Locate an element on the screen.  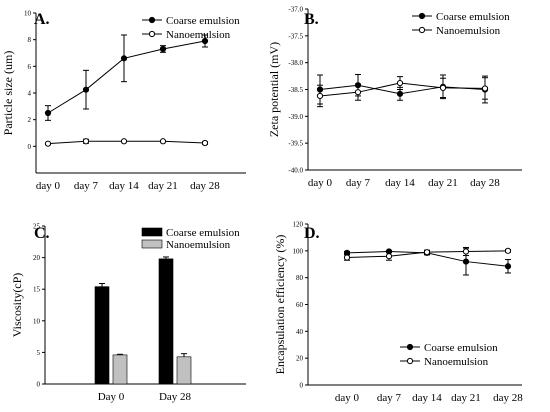
y-tick-label-b: -38.5 is located at coordinates (295, 90).